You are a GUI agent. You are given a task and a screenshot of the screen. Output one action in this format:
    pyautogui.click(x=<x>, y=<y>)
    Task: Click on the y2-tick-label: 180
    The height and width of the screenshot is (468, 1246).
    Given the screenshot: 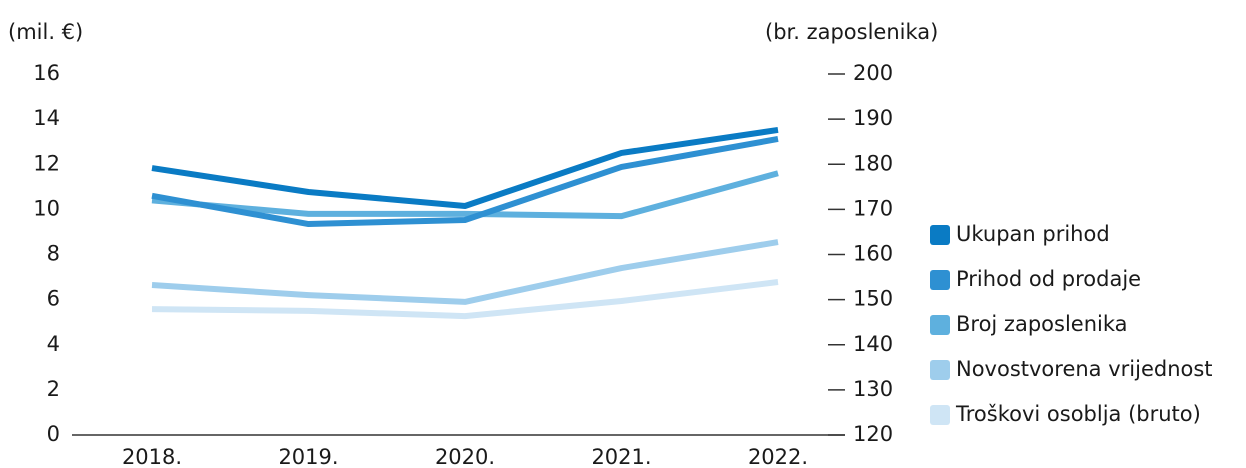 What is the action you would take?
    pyautogui.click(x=873, y=163)
    